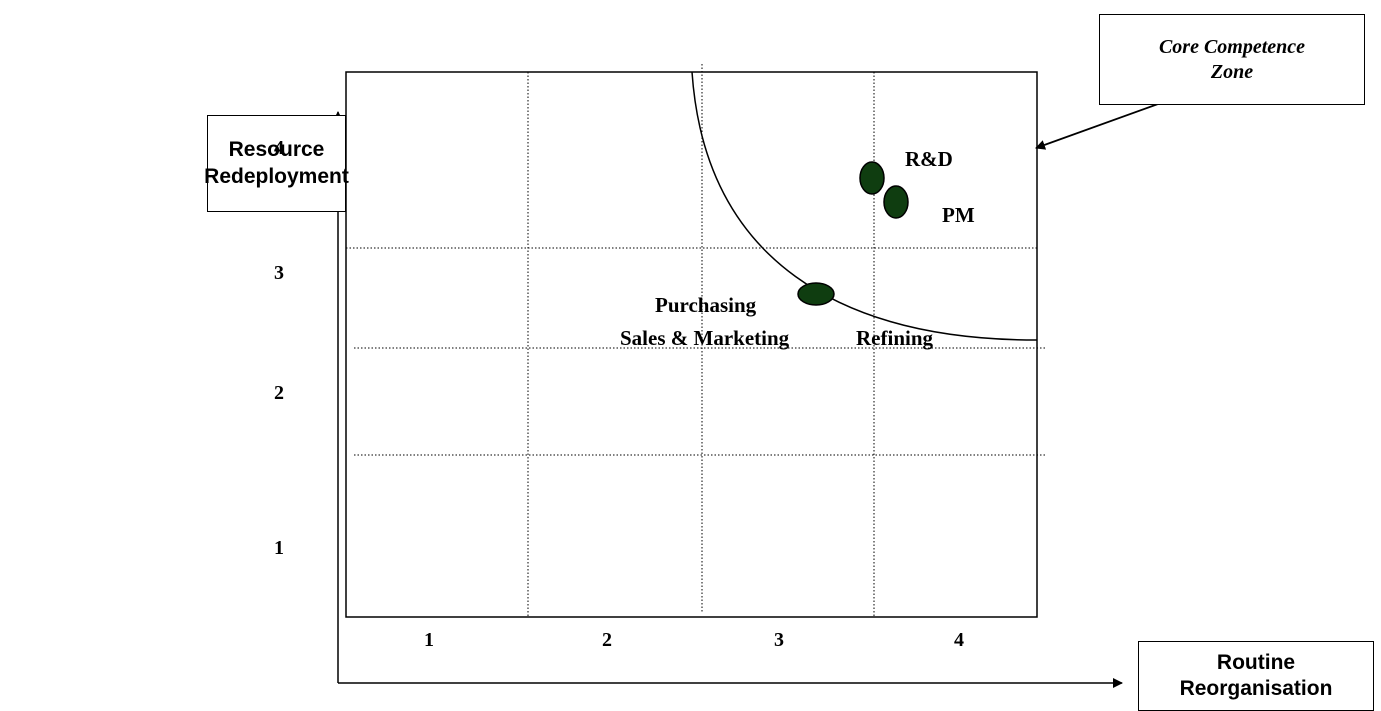 The image size is (1381, 711). Describe the element at coordinates (706, 305) in the screenshot. I see `label-purchasing: Purchasing` at that location.